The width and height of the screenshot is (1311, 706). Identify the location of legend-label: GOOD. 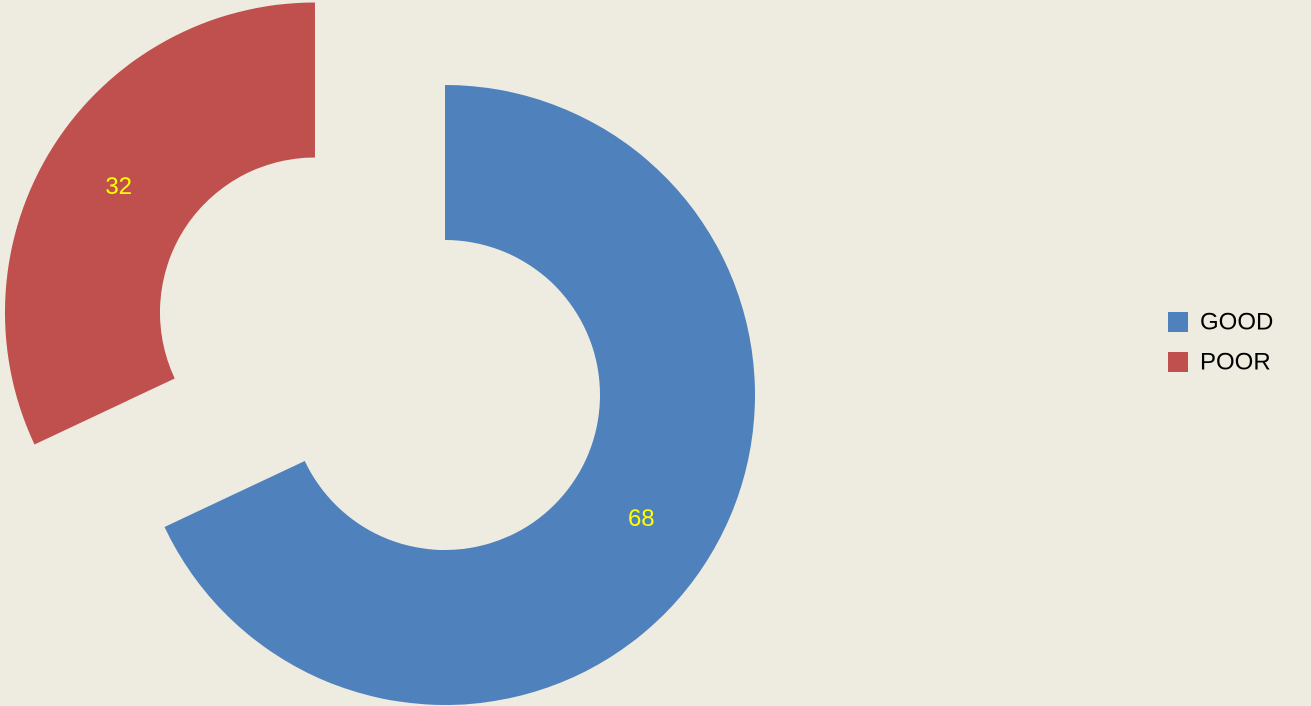
(1236, 321).